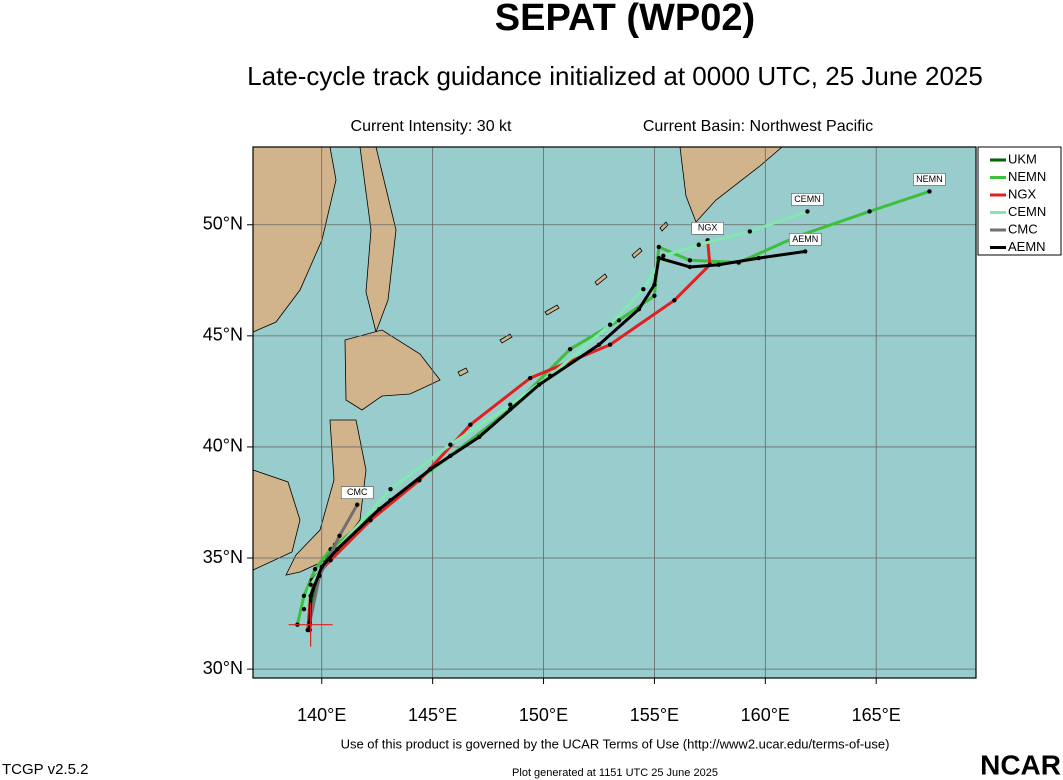  What do you see at coordinates (543, 715) in the screenshot?
I see `x-tick-label: 150°E` at bounding box center [543, 715].